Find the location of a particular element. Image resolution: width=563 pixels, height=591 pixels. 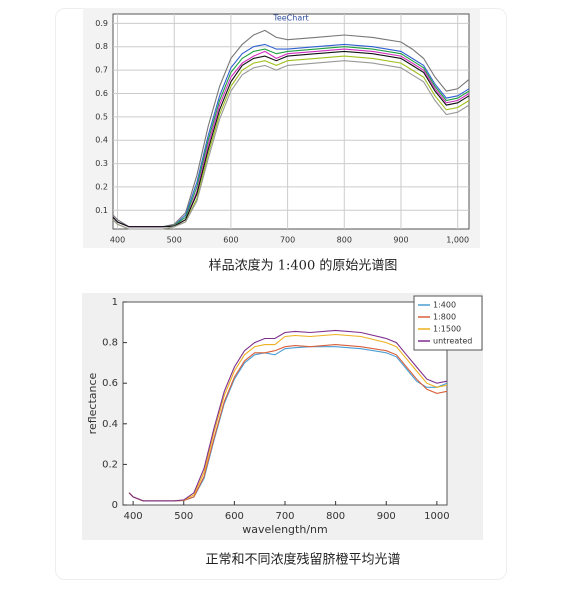

y-axis-label: reflectance is located at coordinates (92, 403).